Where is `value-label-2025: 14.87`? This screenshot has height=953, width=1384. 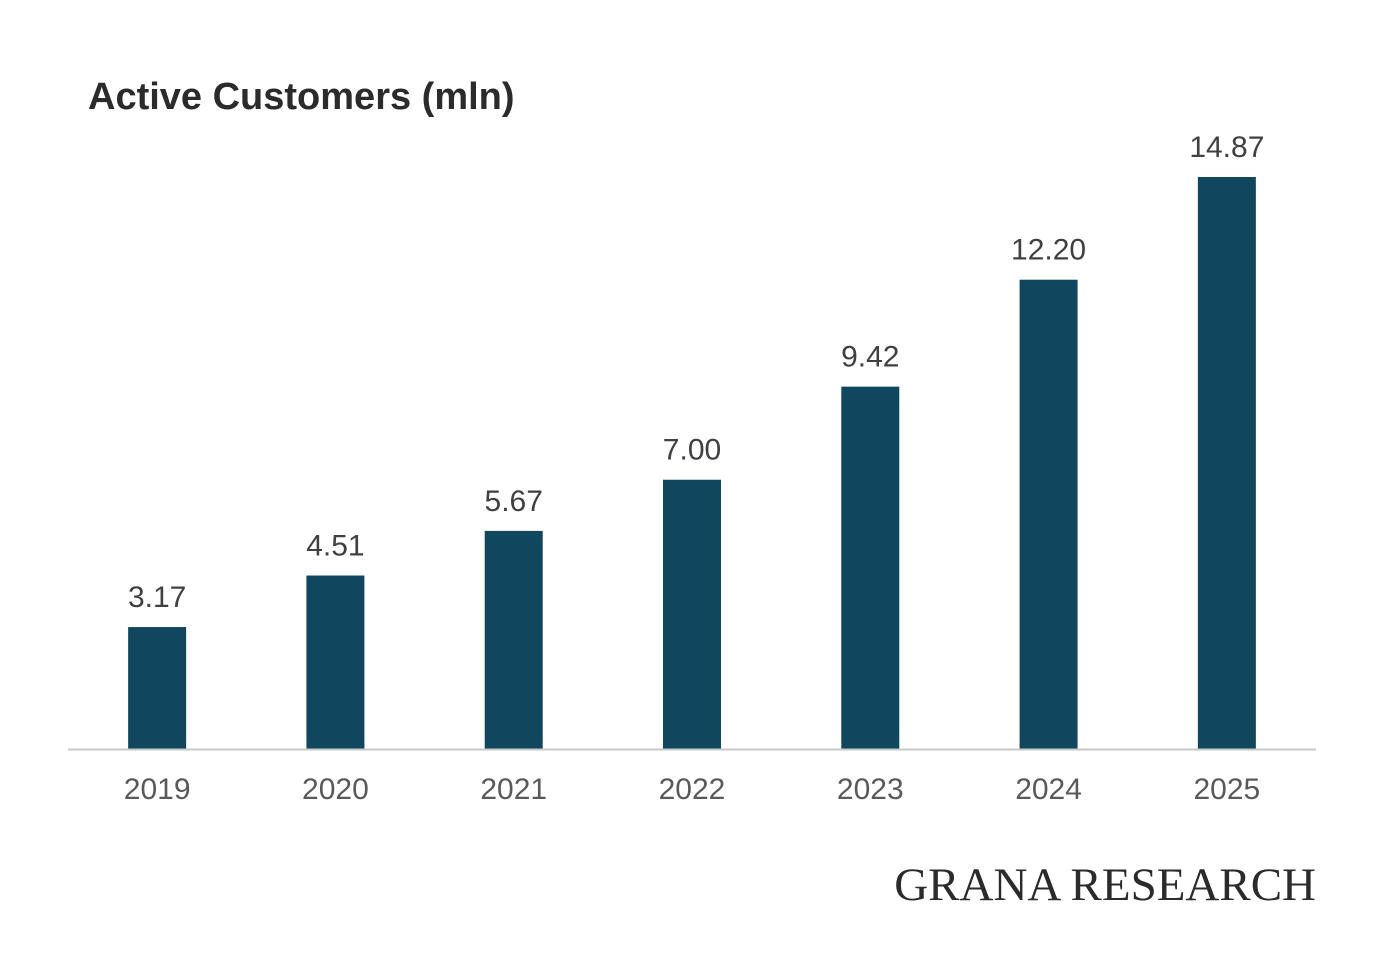
value-label-2025: 14.87 is located at coordinates (1226, 147).